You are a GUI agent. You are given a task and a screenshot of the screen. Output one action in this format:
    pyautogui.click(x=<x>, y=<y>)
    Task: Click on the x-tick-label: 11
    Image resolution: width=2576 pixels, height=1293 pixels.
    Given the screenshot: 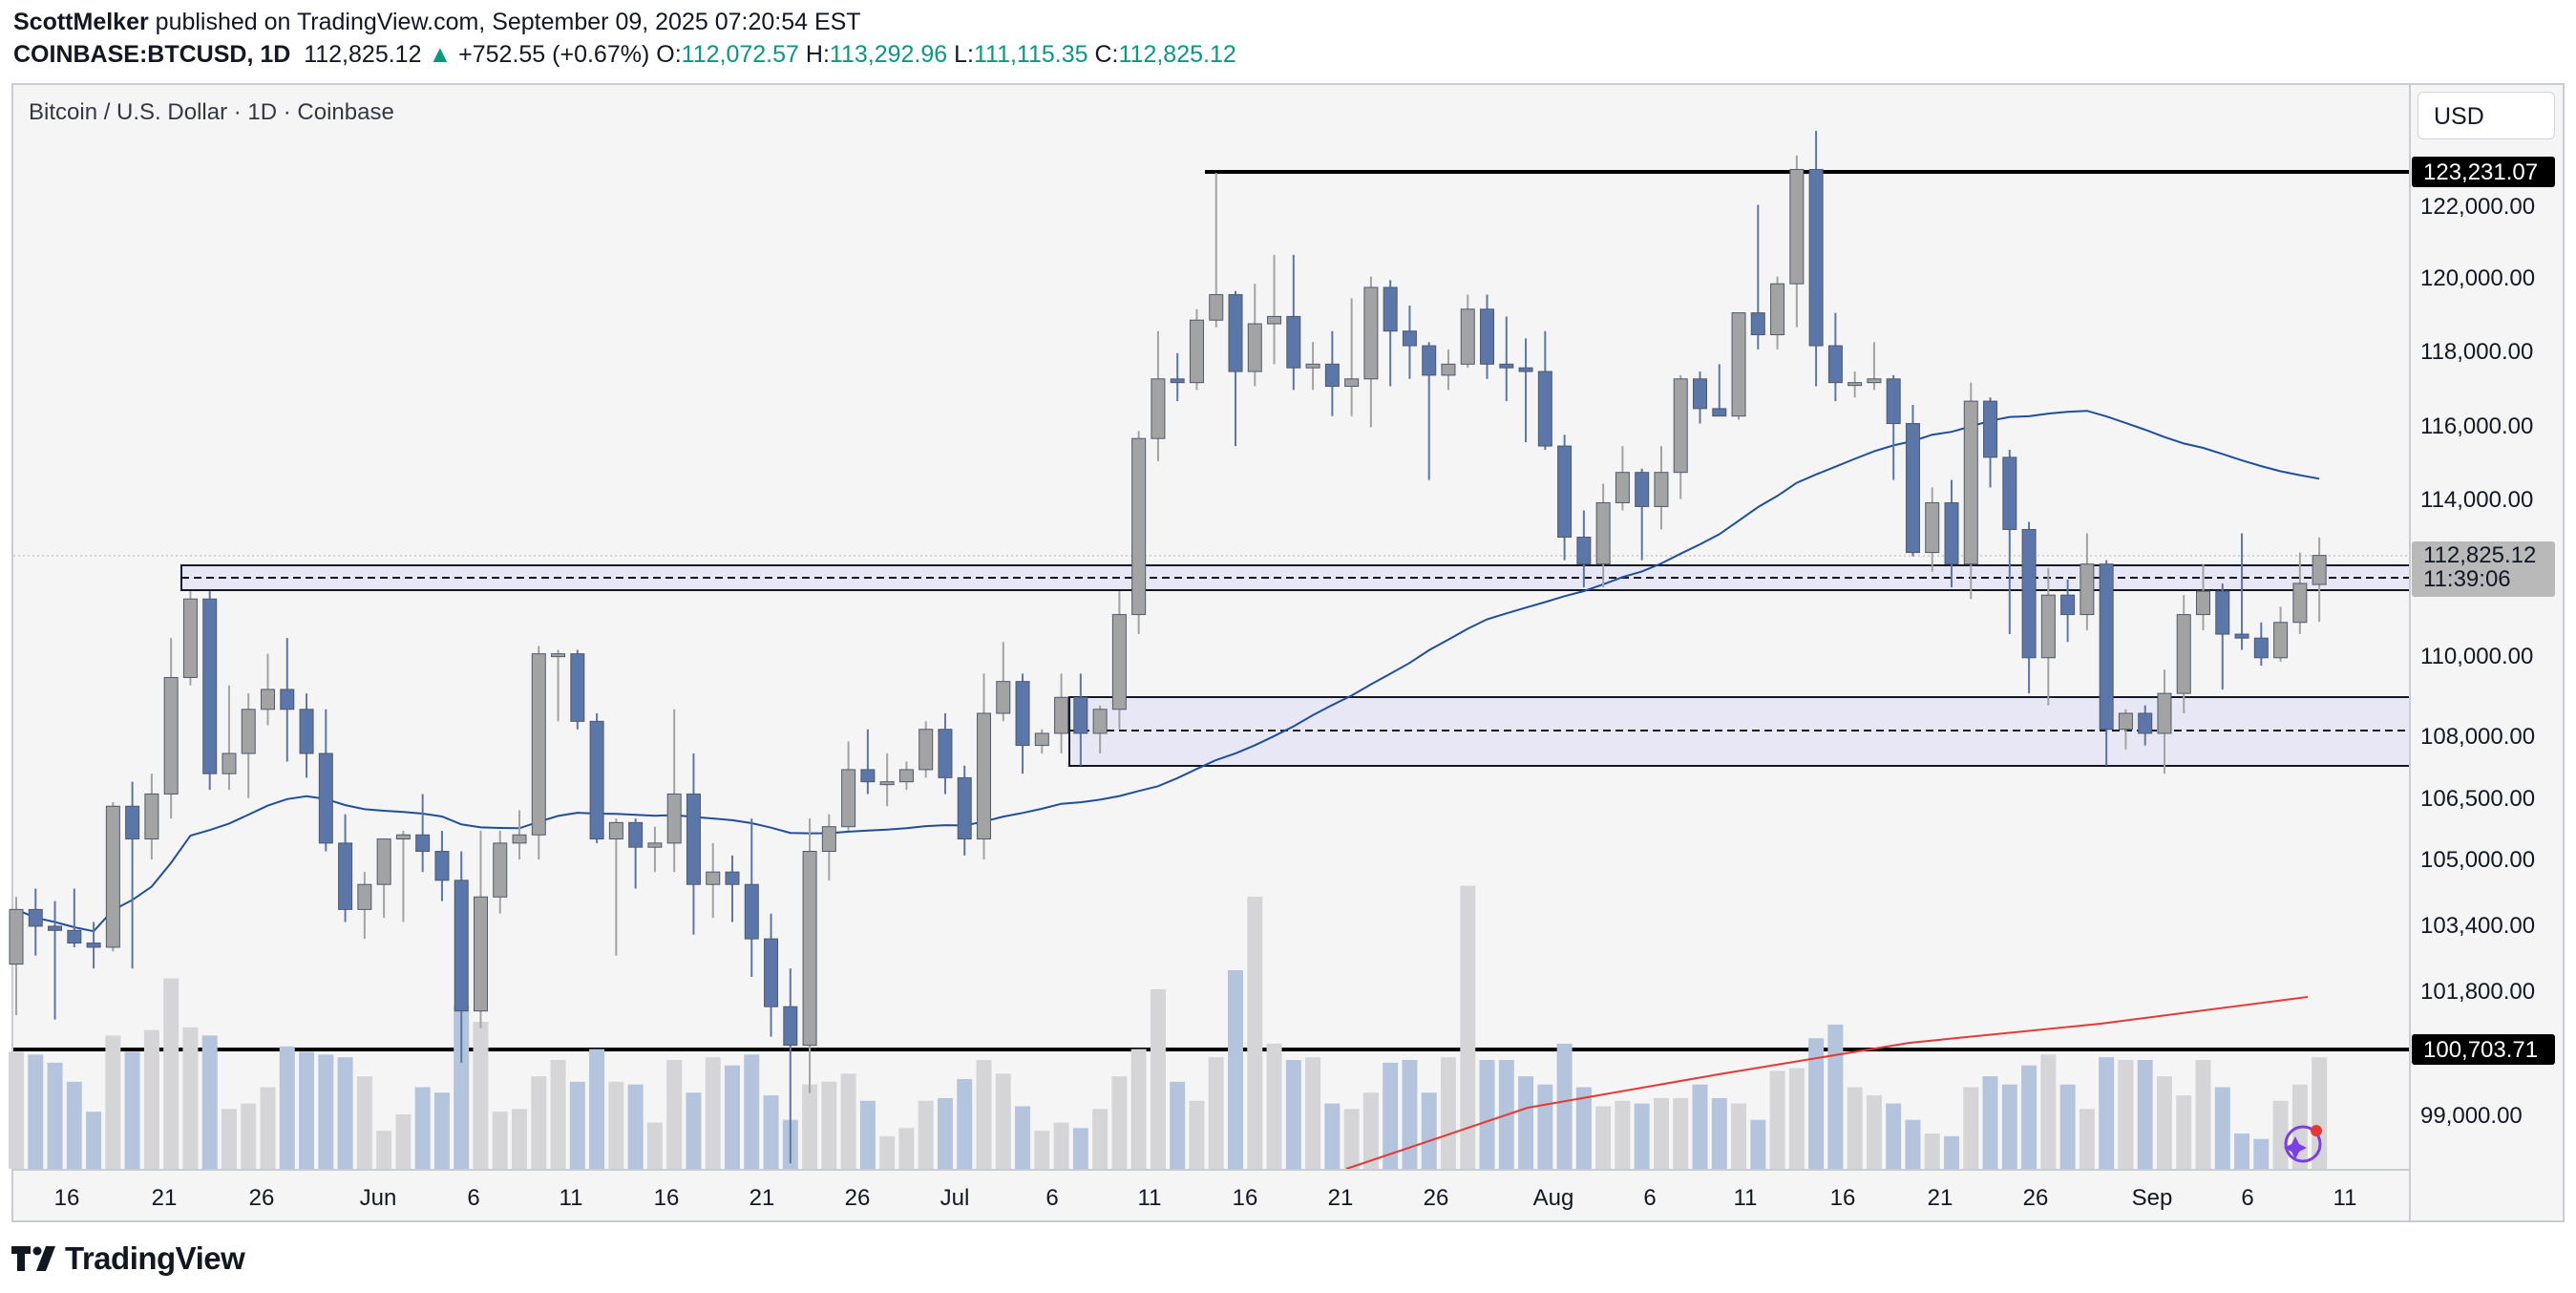 What is the action you would take?
    pyautogui.click(x=1746, y=1198)
    